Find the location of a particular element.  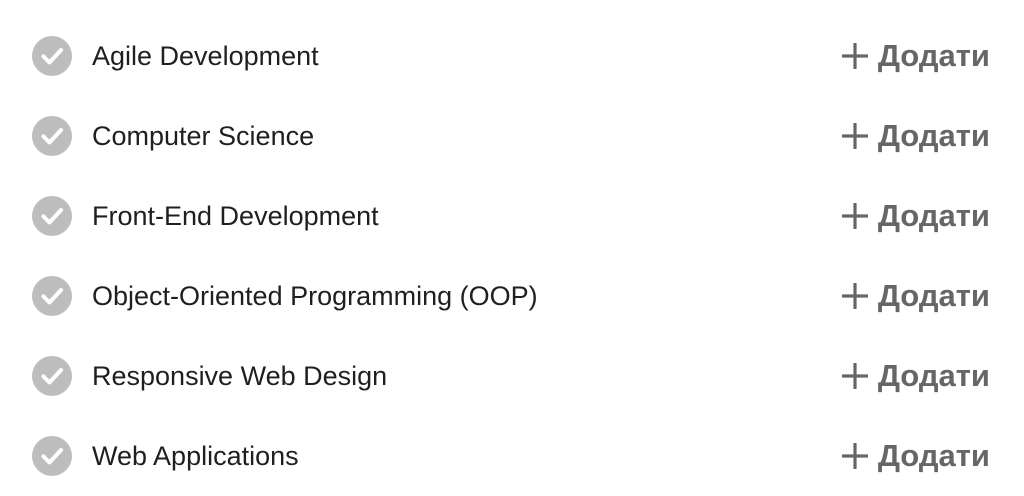

skill-name: Object-Oriented Programming (OOP) is located at coordinates (315, 296).